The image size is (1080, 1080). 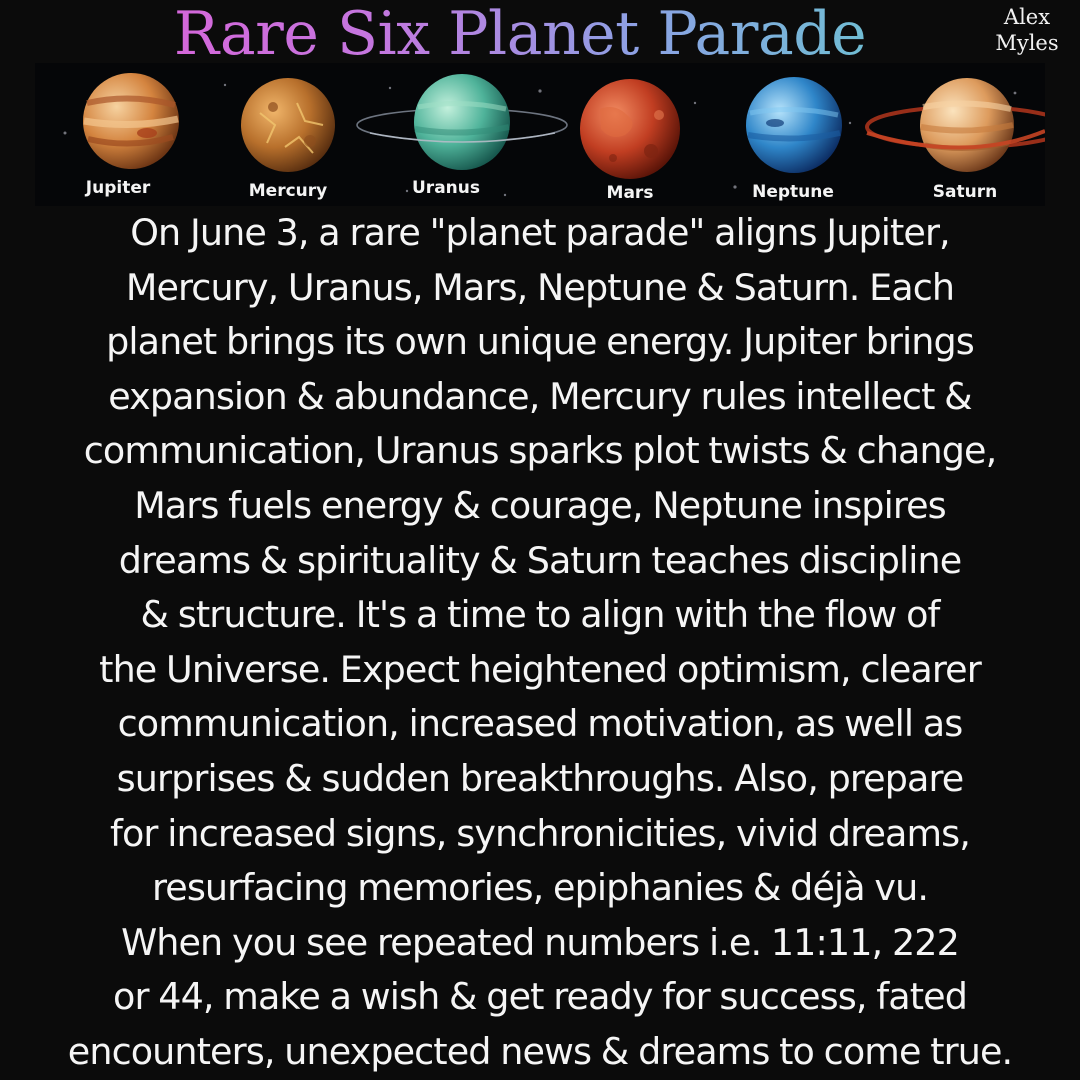 I want to click on planet-label-neptune: Neptune, so click(x=793, y=192).